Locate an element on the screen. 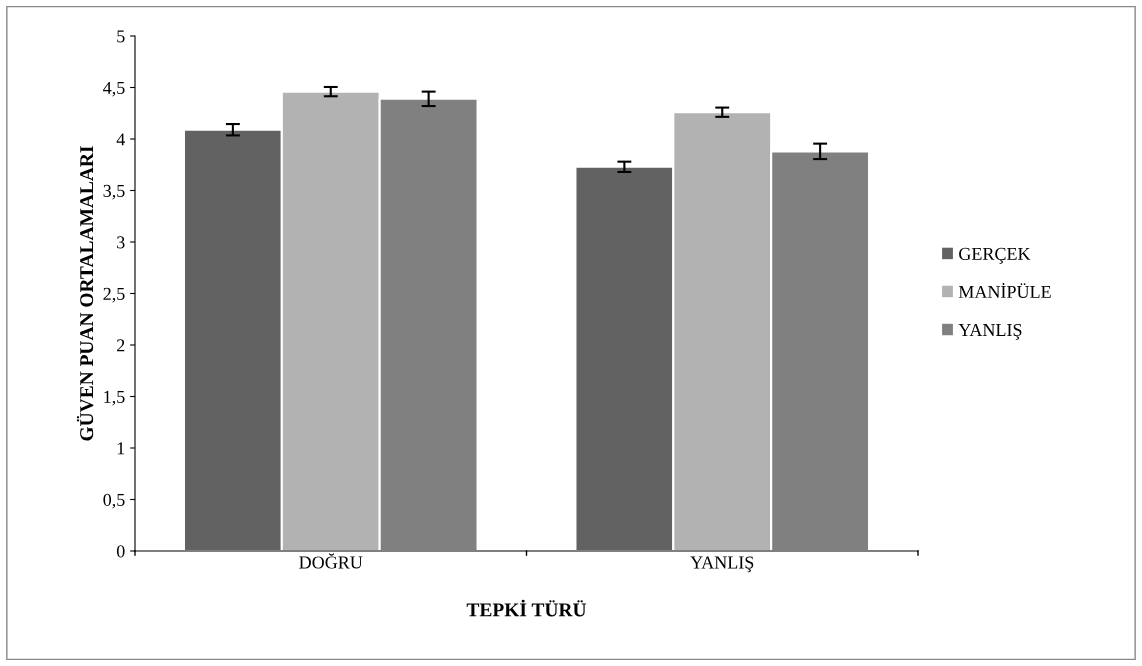  x-tick-label: DOĞRU is located at coordinates (331, 561).